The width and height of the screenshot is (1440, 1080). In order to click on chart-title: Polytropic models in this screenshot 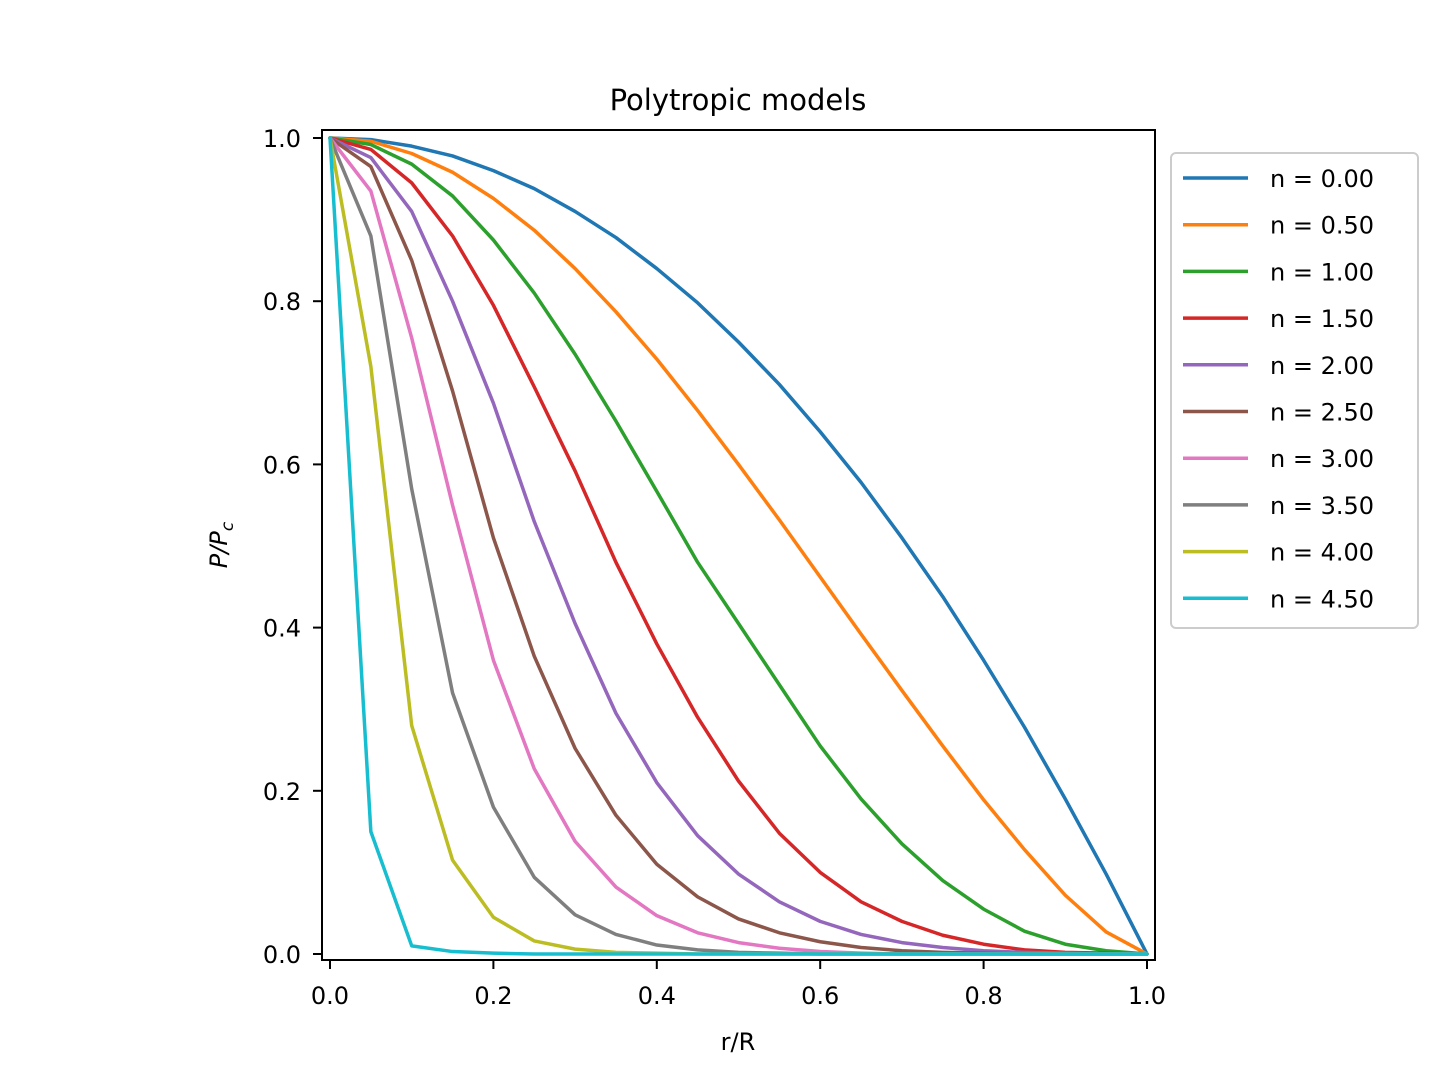, I will do `click(738, 100)`.